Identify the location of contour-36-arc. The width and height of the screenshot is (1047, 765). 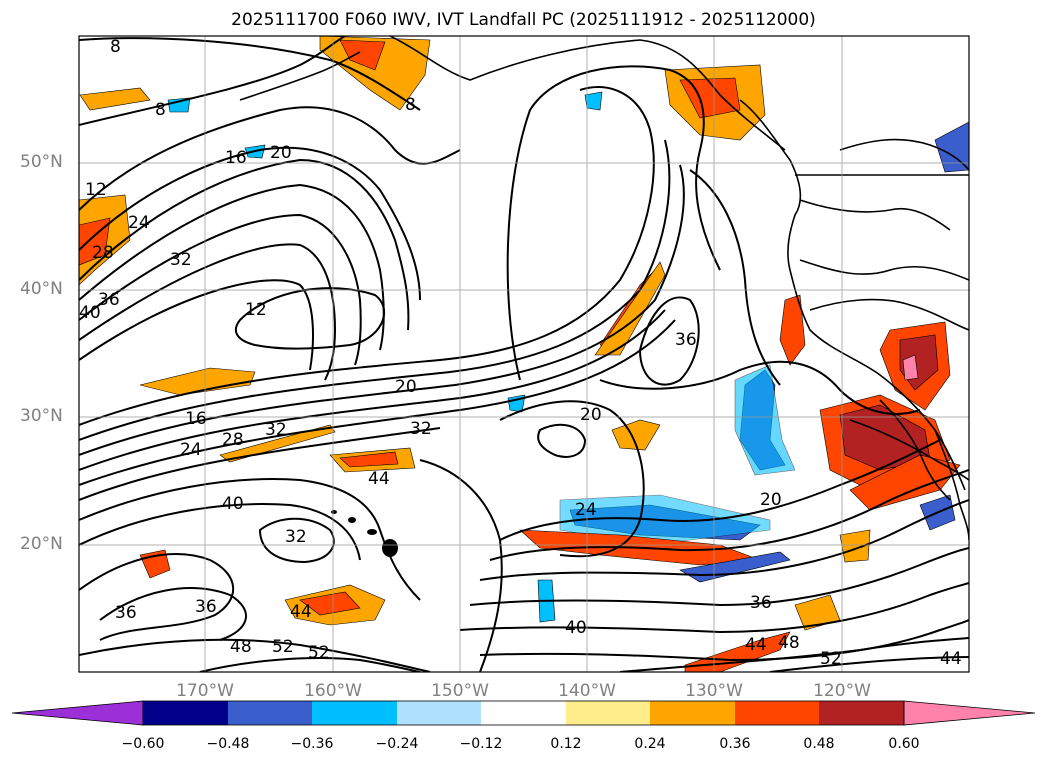
(196, 325).